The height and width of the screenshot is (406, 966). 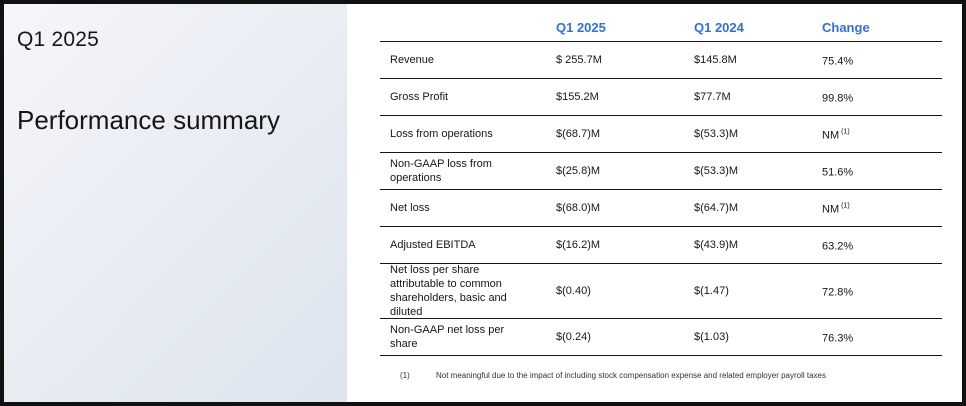 I want to click on change-text: 99.8%, so click(x=838, y=98).